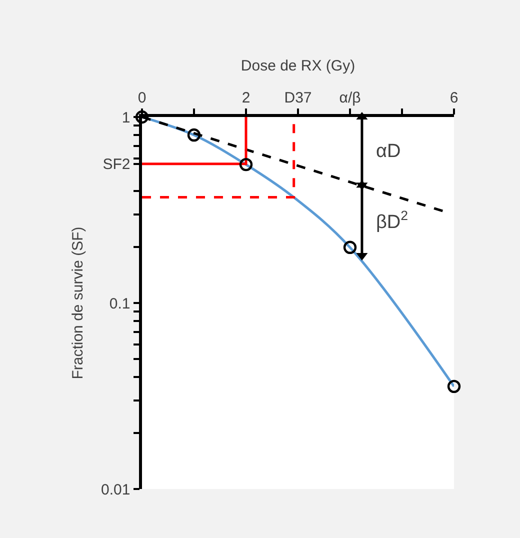 The height and width of the screenshot is (538, 520). What do you see at coordinates (388, 151) in the screenshot?
I see `annotation: αD` at bounding box center [388, 151].